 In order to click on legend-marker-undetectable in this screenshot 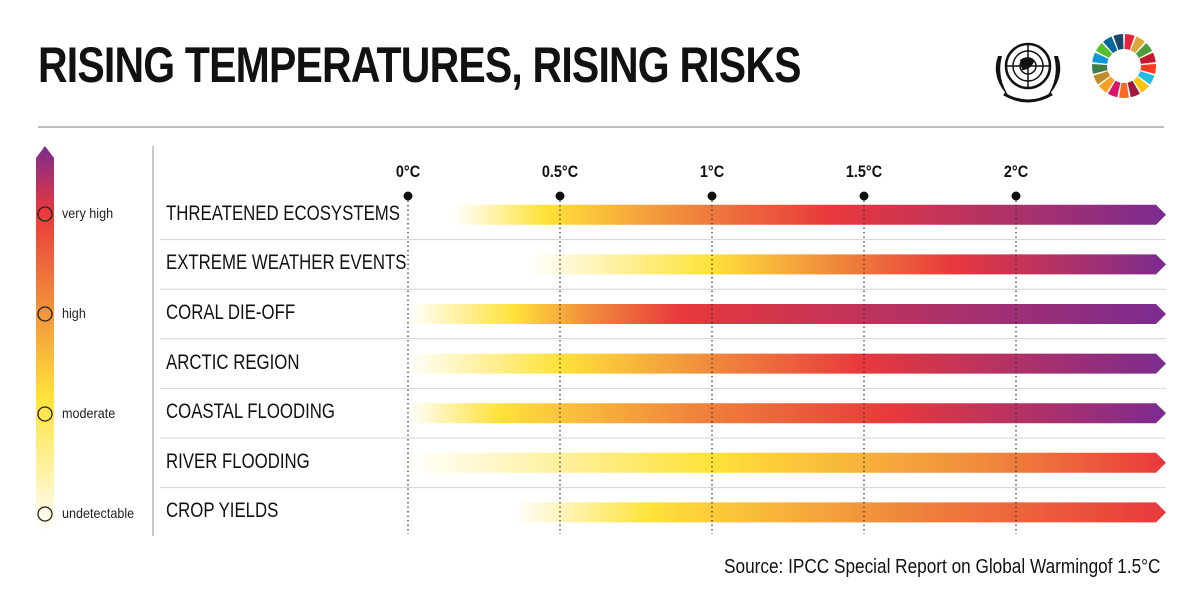, I will do `click(45, 514)`.